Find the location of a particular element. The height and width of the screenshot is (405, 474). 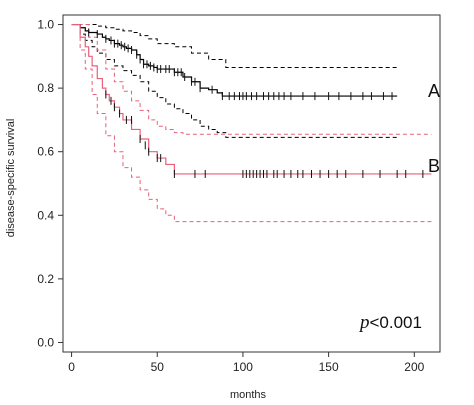

y-axis-title: disease-specific survival is located at coordinates (11, 178).